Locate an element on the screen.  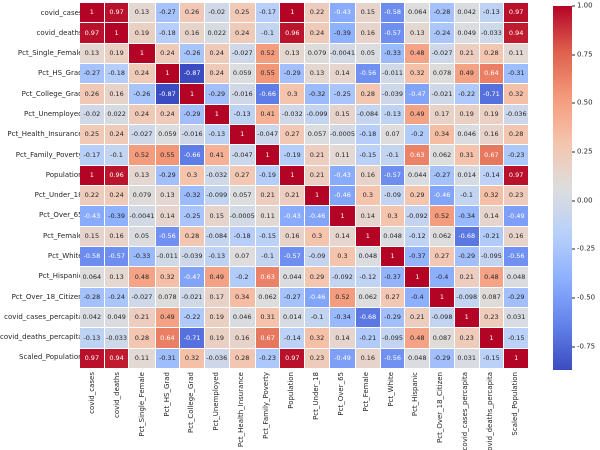
heatmap-cell: 0.049 is located at coordinates (116, 318).